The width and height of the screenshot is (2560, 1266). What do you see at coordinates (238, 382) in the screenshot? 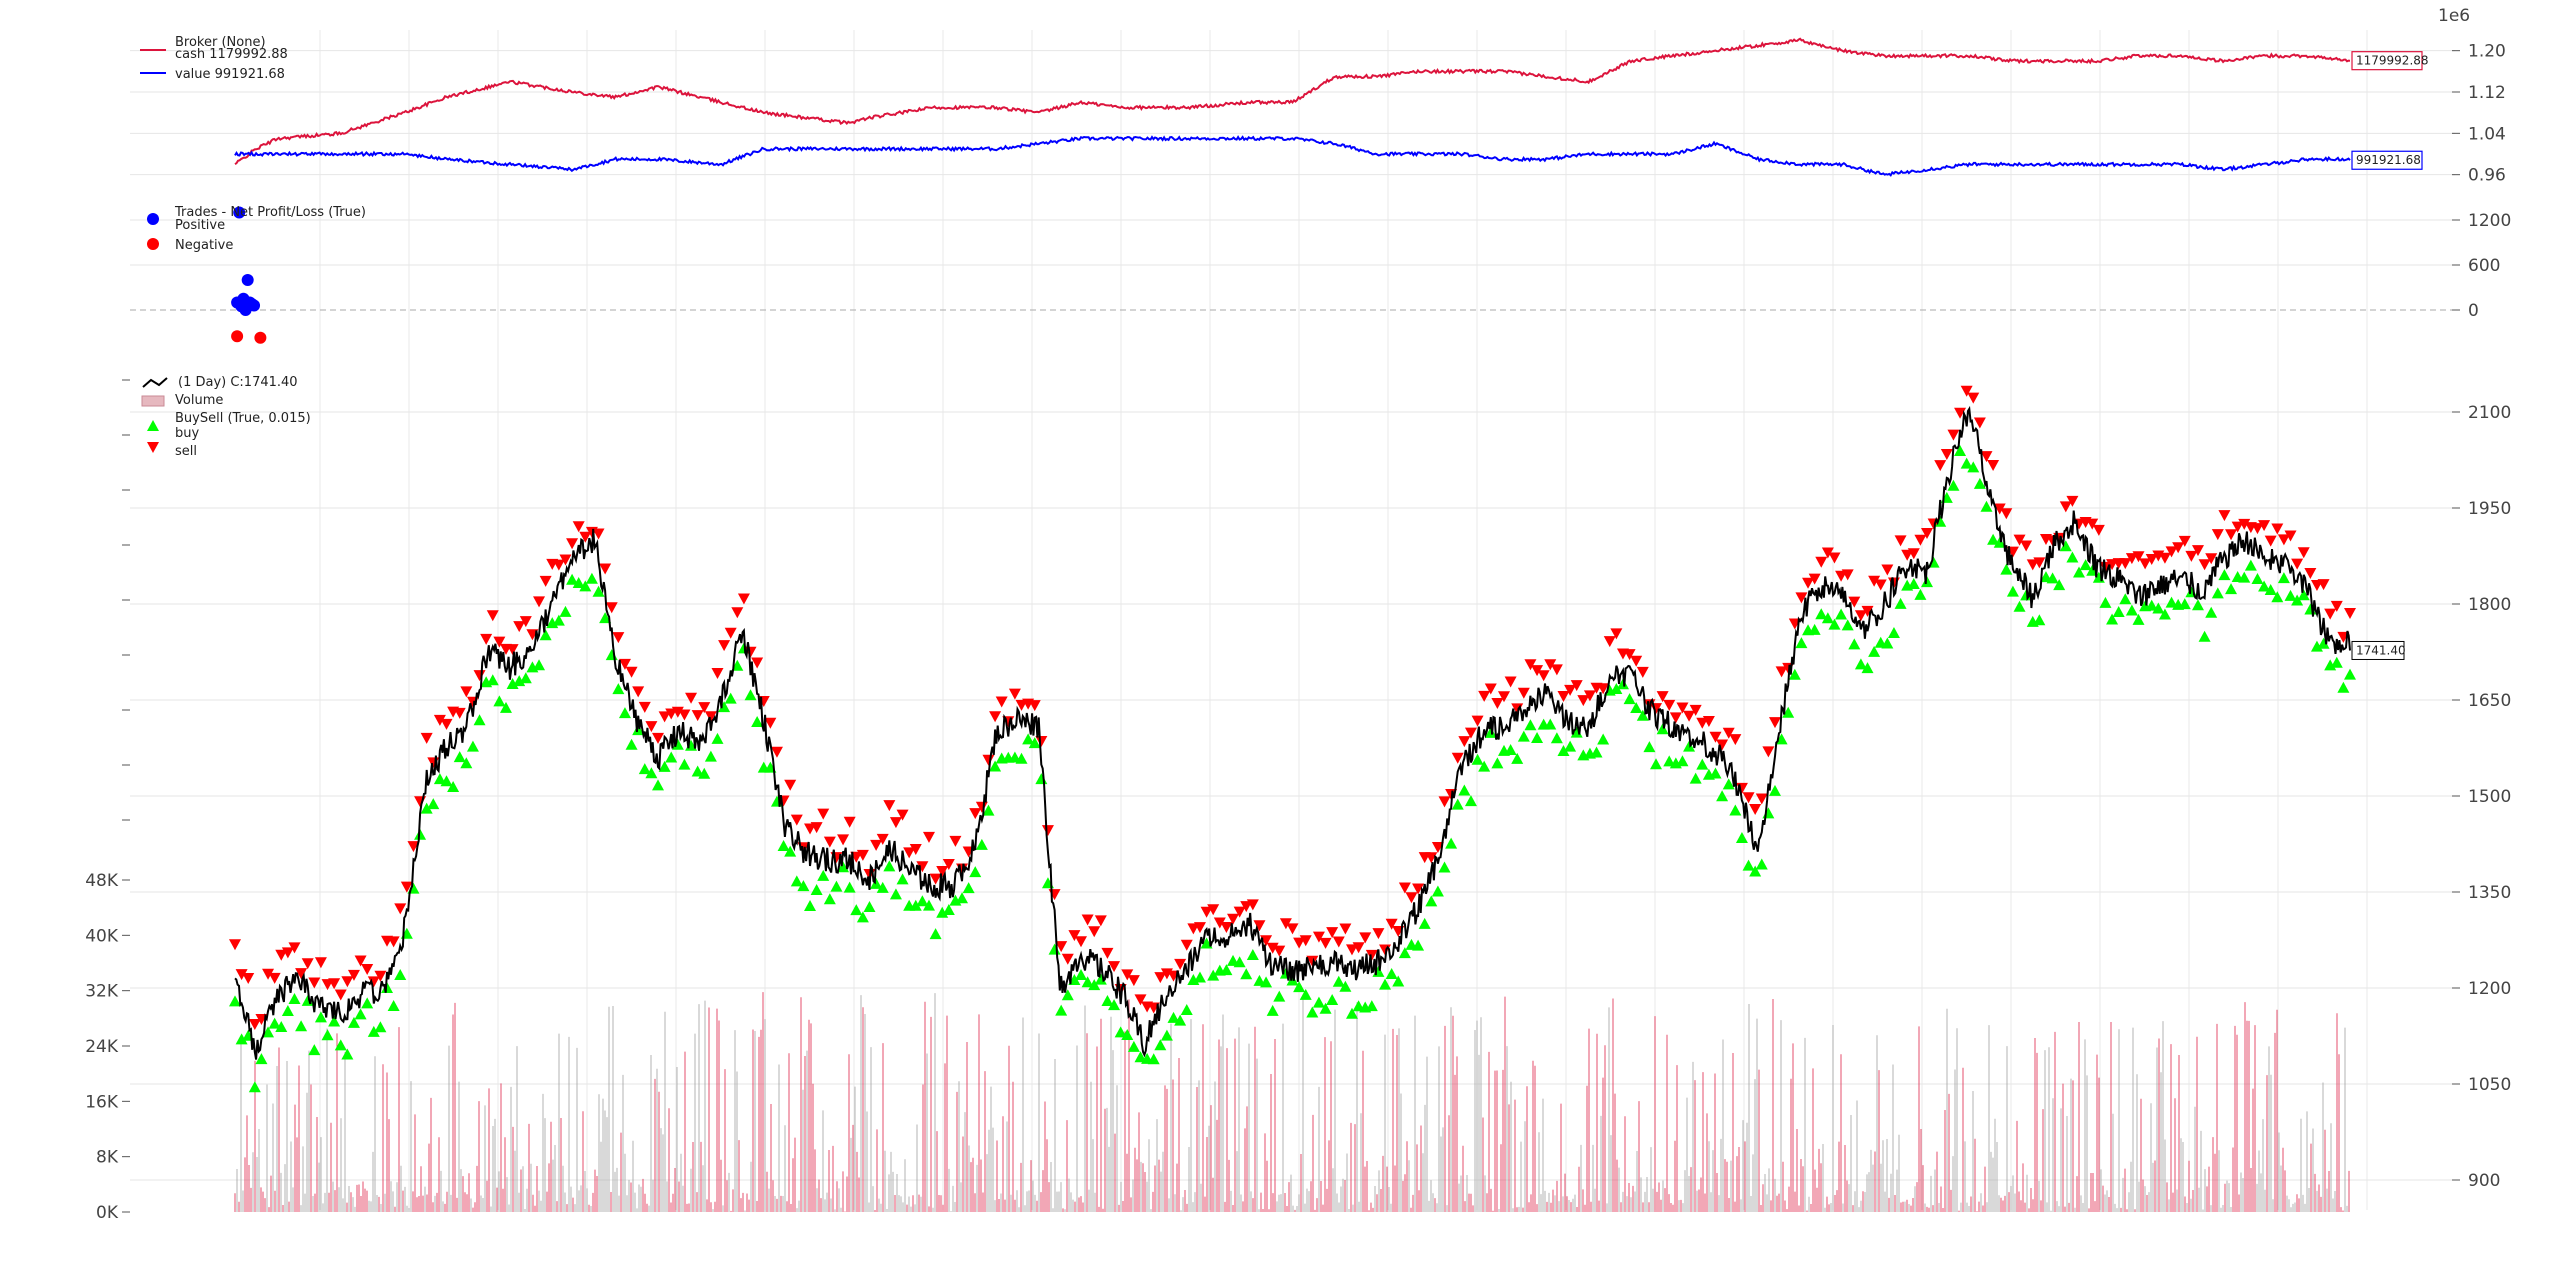
I see `legend-close-label: (1 Day) C:1741.40` at bounding box center [238, 382].